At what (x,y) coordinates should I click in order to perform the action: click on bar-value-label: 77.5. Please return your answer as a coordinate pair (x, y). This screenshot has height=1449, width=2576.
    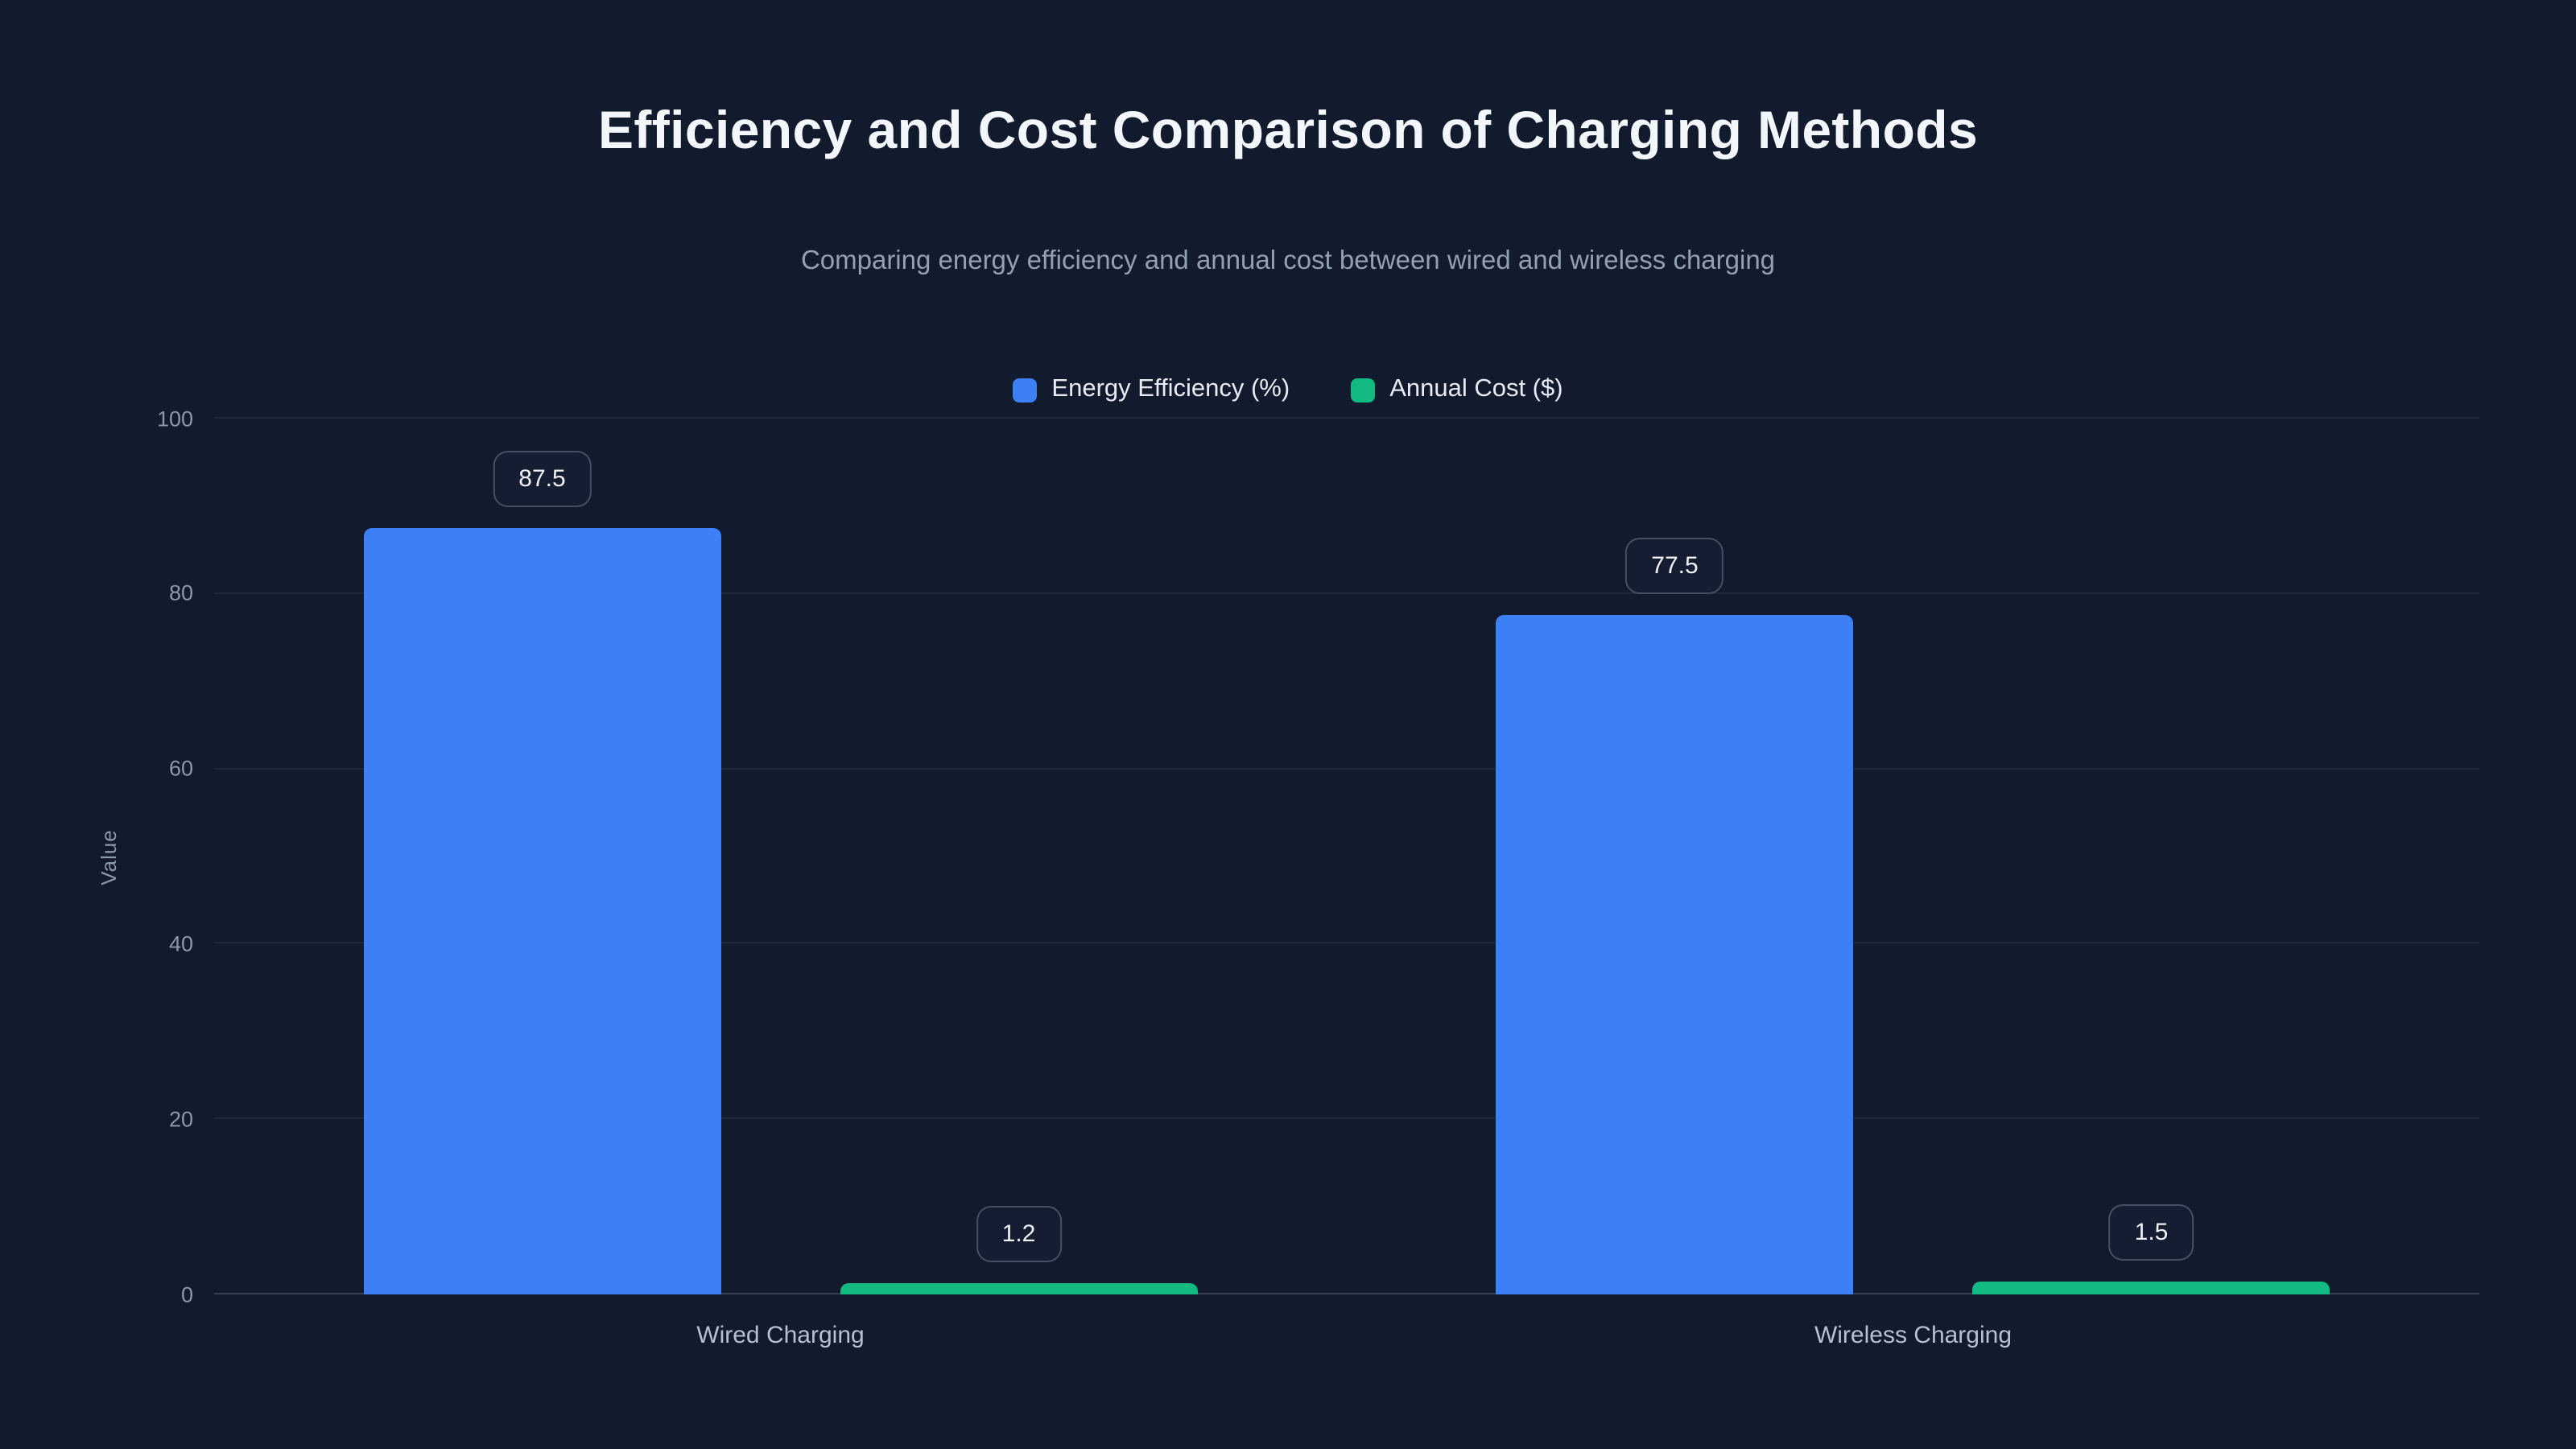
    Looking at the image, I should click on (1674, 566).